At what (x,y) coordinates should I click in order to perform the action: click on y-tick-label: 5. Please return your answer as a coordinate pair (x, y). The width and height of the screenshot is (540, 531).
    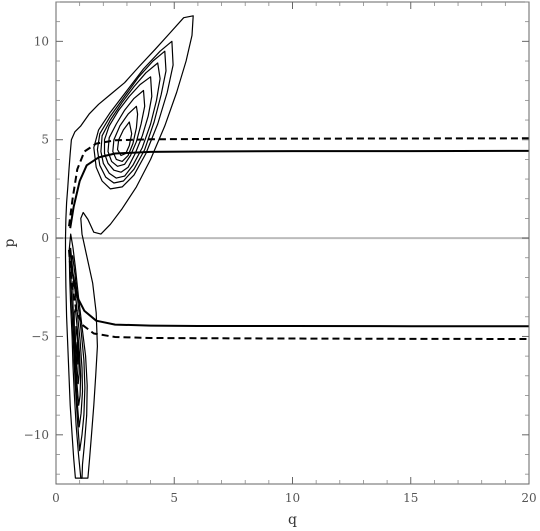
    Looking at the image, I should click on (45, 140).